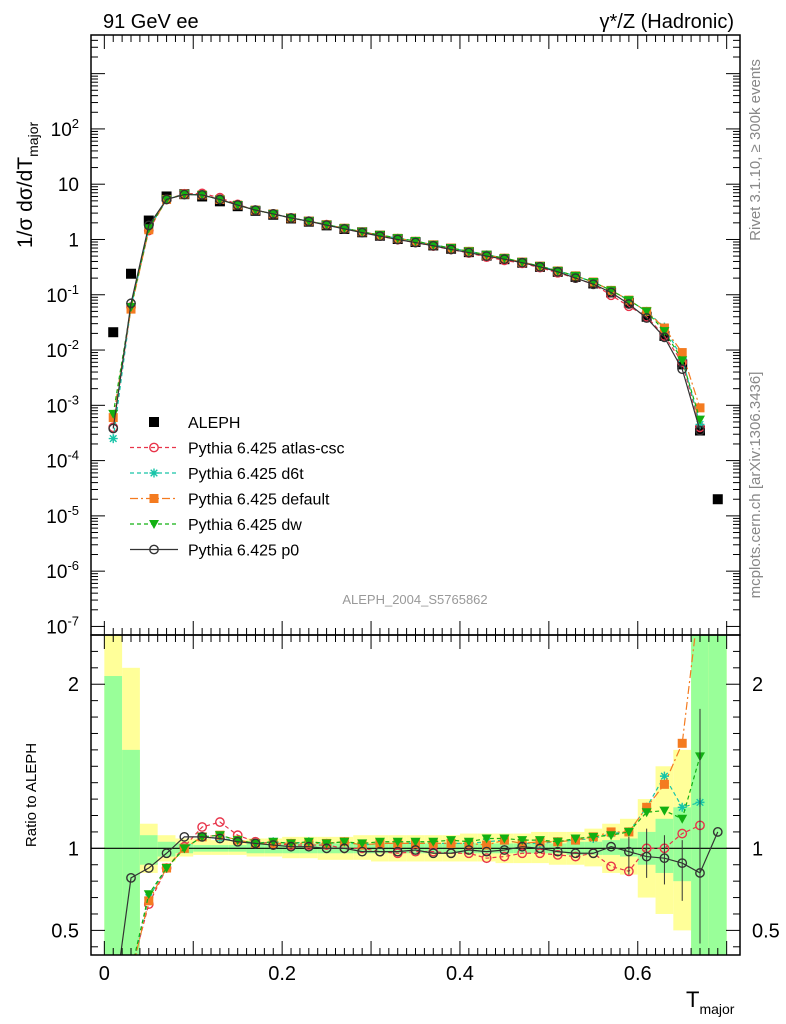 This screenshot has height=1024, width=786. Describe the element at coordinates (62, 625) in the screenshot. I see `main-ytick-label: 10⁻⁷` at that location.